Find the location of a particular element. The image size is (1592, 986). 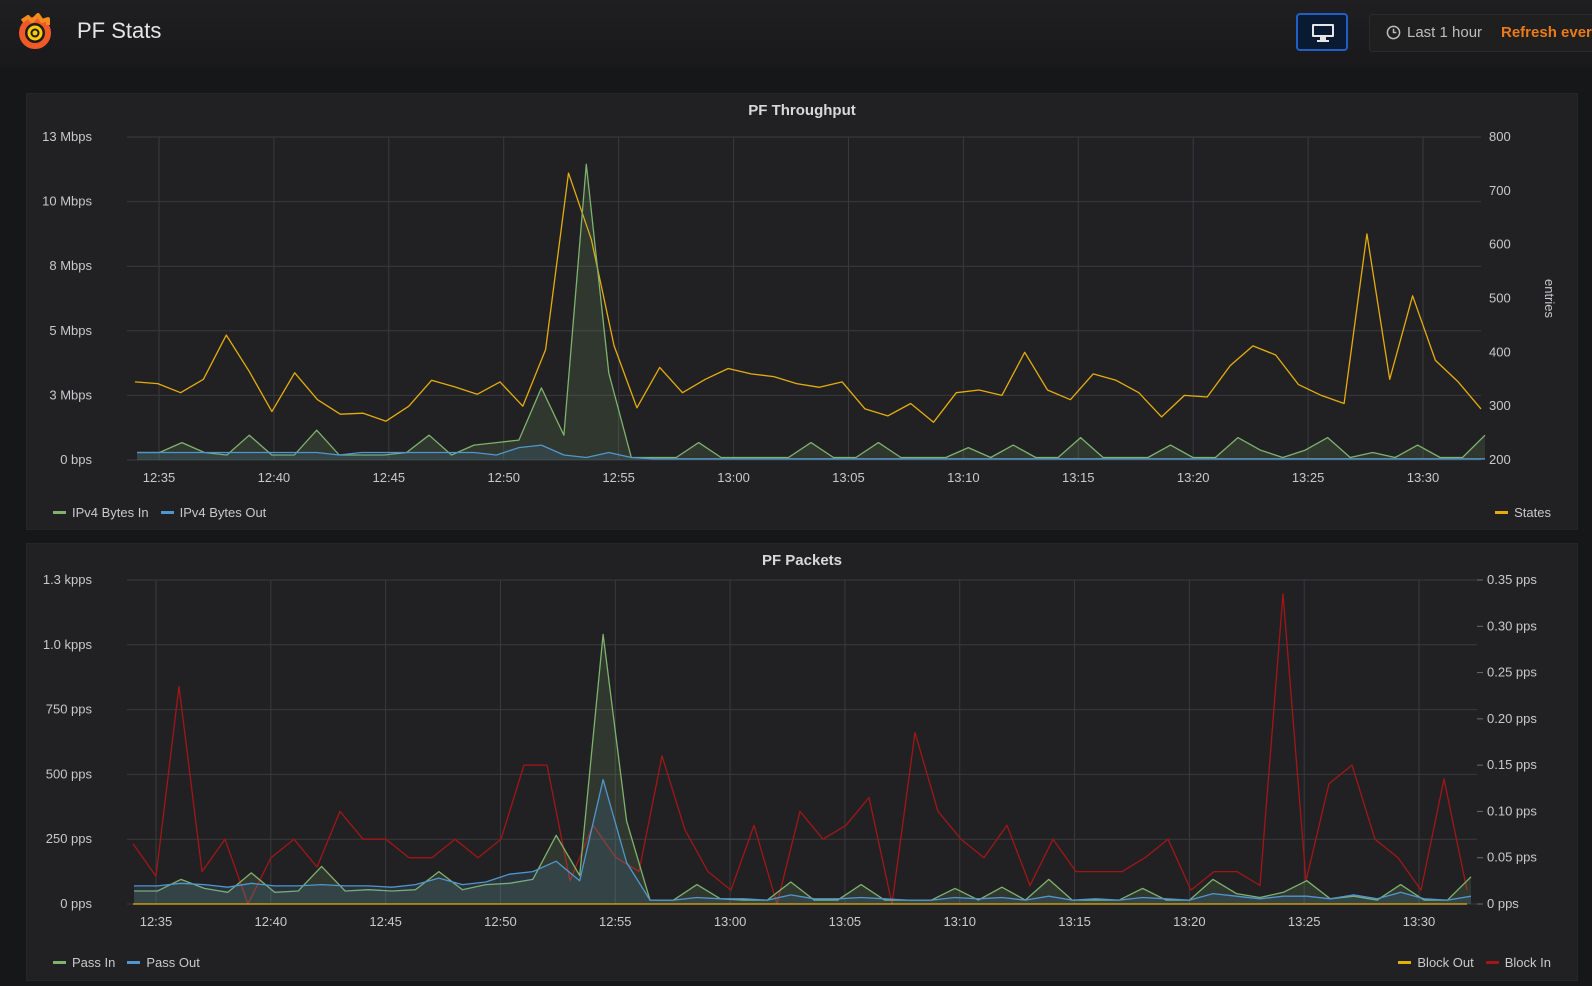

y-left-tick-label: 0 pps is located at coordinates (76, 903).